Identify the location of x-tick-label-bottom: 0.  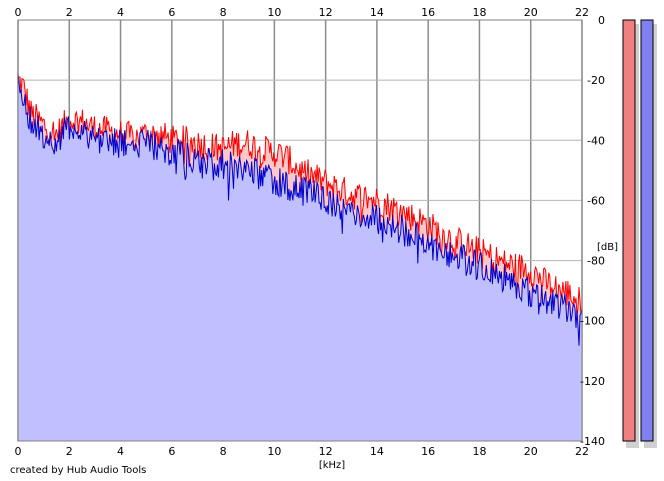
(18, 451).